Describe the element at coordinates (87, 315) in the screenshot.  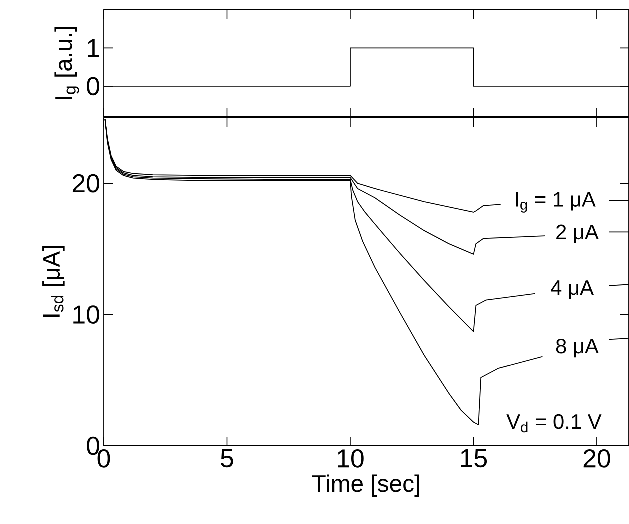
I see `y-tick-label: 10` at that location.